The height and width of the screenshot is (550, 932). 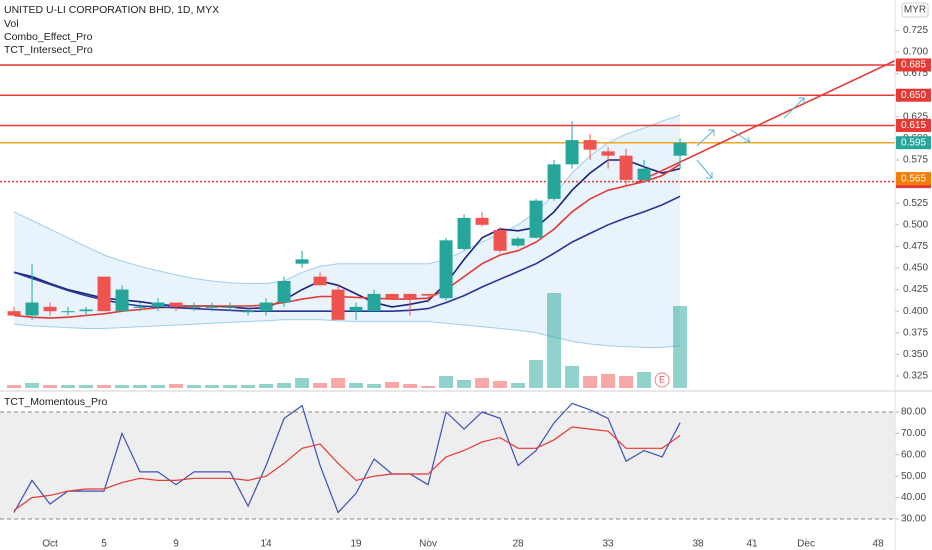 What do you see at coordinates (48, 50) in the screenshot?
I see `indicator-label: TCT_Intersect_Pro` at bounding box center [48, 50].